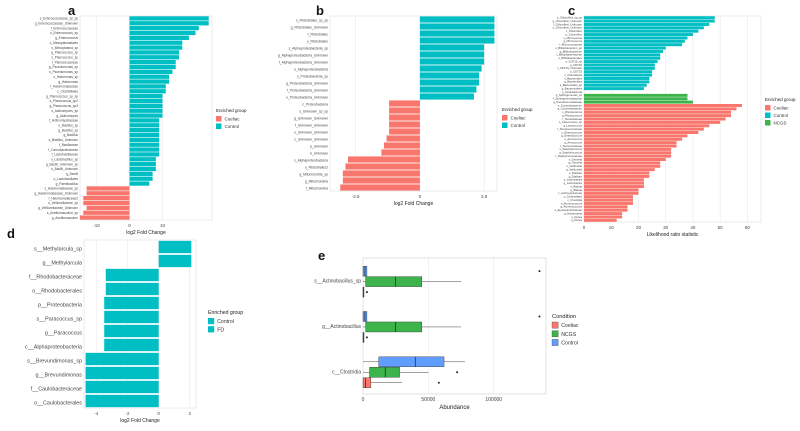 This screenshot has height=431, width=800. What do you see at coordinates (312, 76) in the screenshot?
I see `y-tick-label-b-8: s_Proteobacteria_sp` at bounding box center [312, 76].